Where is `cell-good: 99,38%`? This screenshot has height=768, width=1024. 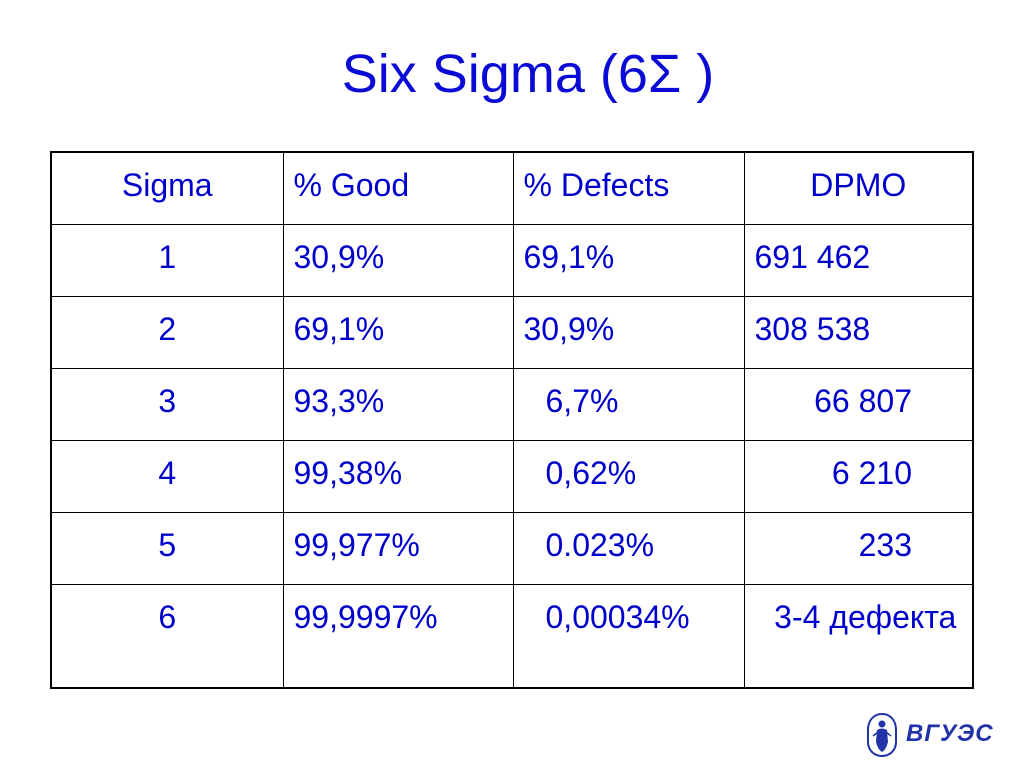
cell-good: 99,38% is located at coordinates (398, 476).